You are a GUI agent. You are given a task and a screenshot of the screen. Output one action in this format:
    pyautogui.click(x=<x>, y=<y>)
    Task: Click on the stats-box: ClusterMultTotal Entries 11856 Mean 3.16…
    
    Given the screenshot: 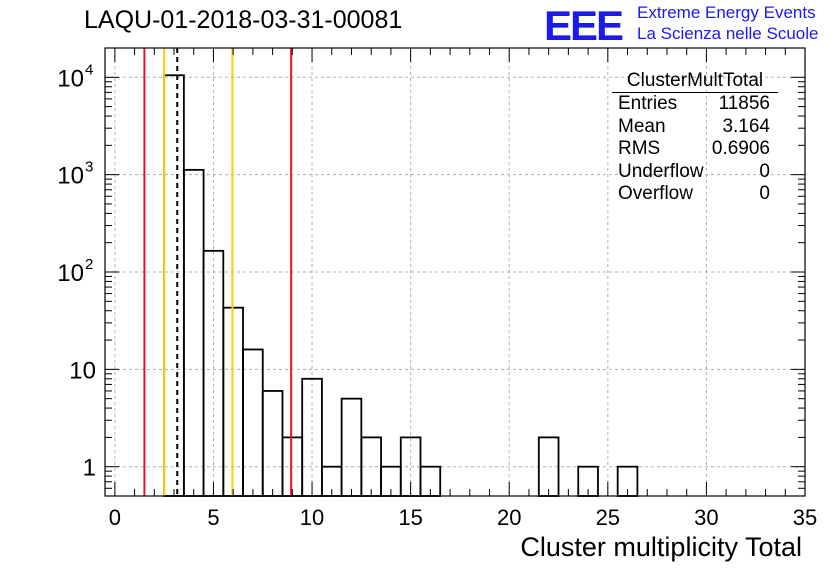 What is the action you would take?
    pyautogui.click(x=695, y=138)
    